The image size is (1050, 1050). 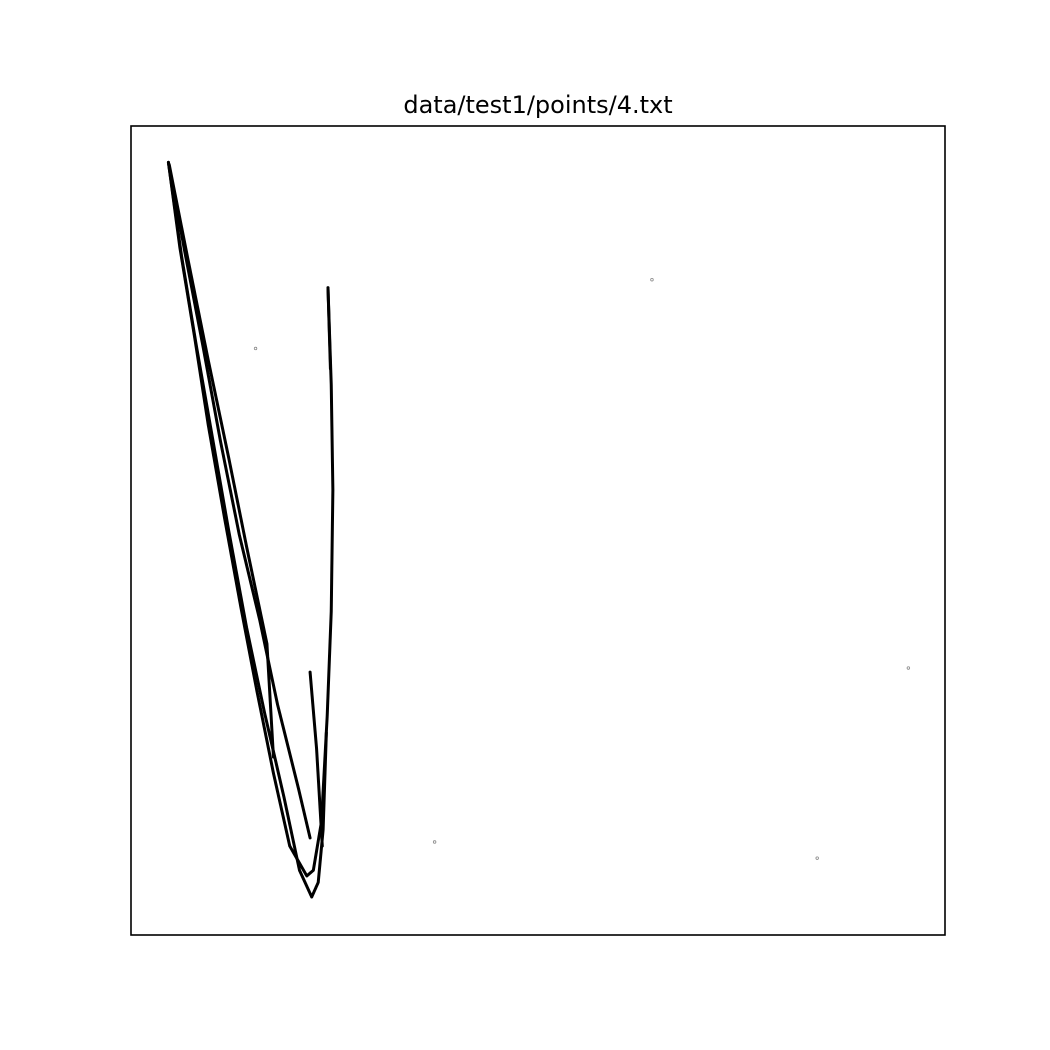 I want to click on chart-title: data/test1/points/4.txt, so click(x=537, y=105).